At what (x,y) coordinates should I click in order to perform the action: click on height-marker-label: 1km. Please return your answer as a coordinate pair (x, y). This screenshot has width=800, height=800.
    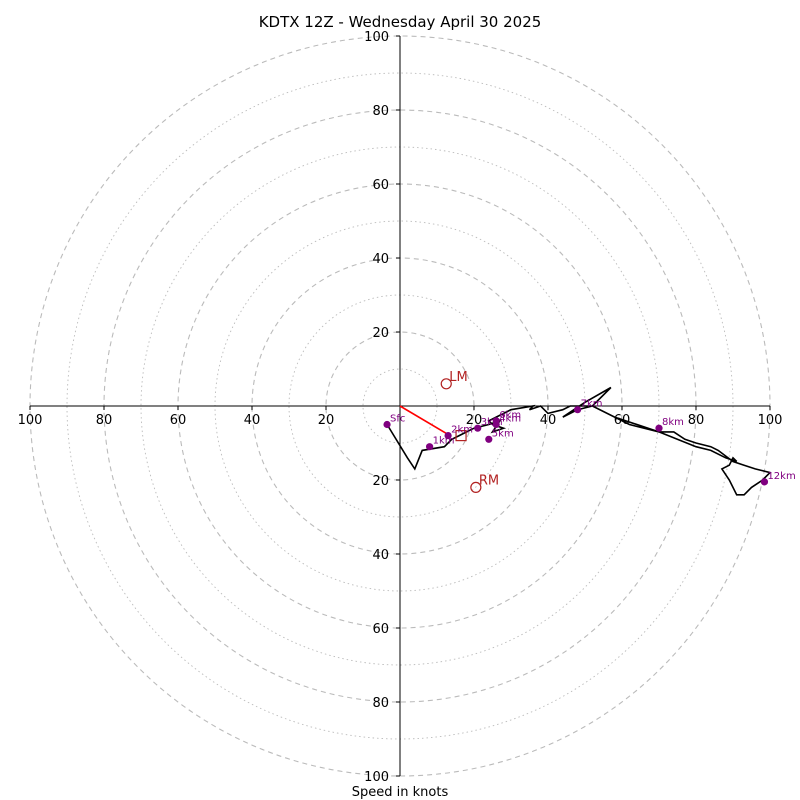
    Looking at the image, I should click on (444, 441).